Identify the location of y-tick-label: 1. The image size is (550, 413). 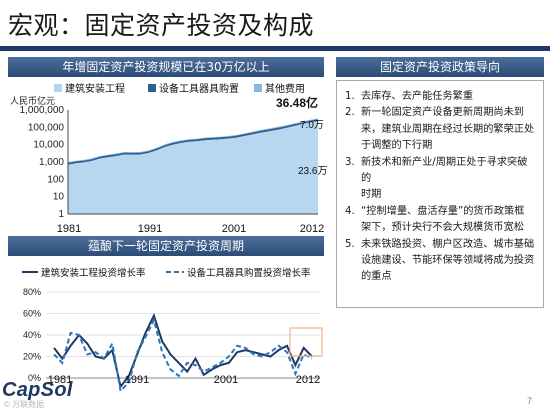
(61, 214).